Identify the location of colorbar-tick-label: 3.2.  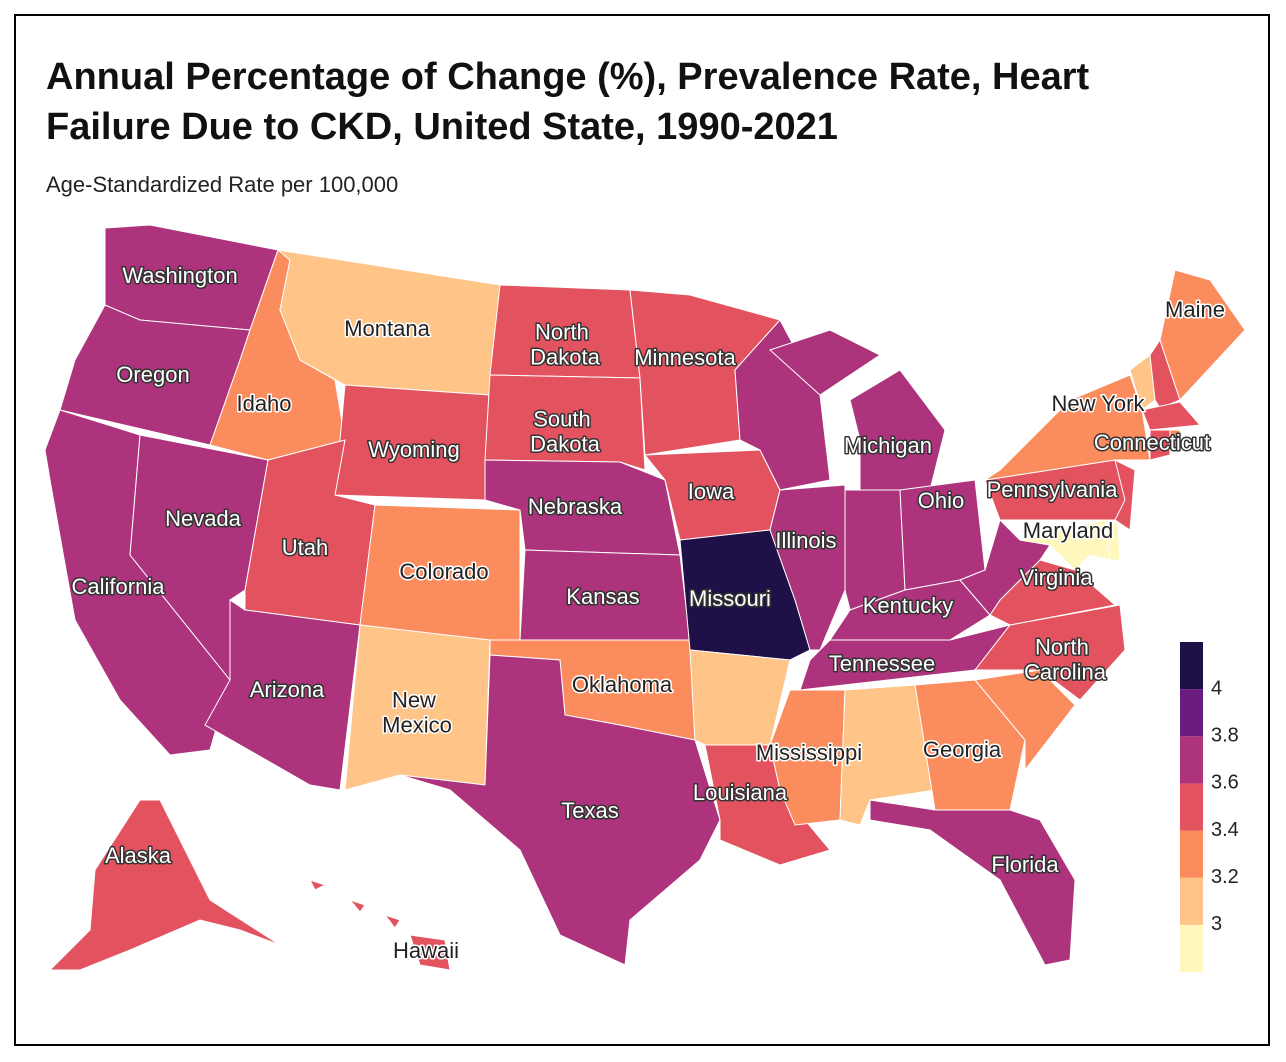
(1225, 877).